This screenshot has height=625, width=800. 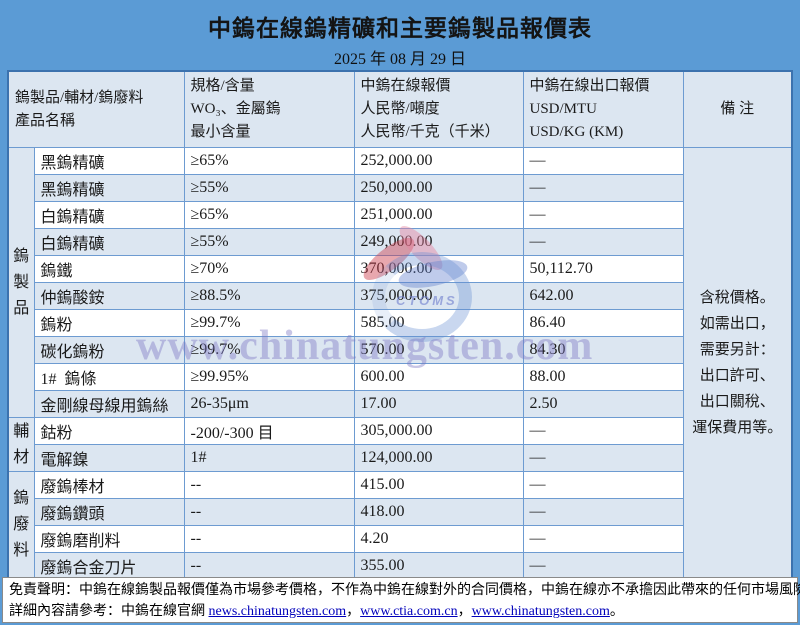 I want to click on table-row: 碳化鎢粉 ≥99.7% 570.00 84.30, so click(x=400, y=350).